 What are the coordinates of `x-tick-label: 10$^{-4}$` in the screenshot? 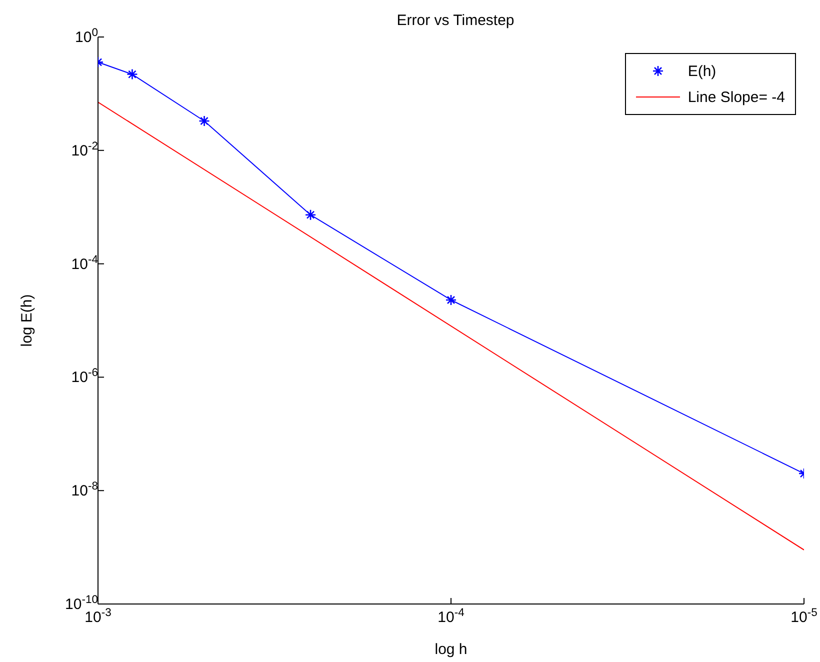 It's located at (451, 616).